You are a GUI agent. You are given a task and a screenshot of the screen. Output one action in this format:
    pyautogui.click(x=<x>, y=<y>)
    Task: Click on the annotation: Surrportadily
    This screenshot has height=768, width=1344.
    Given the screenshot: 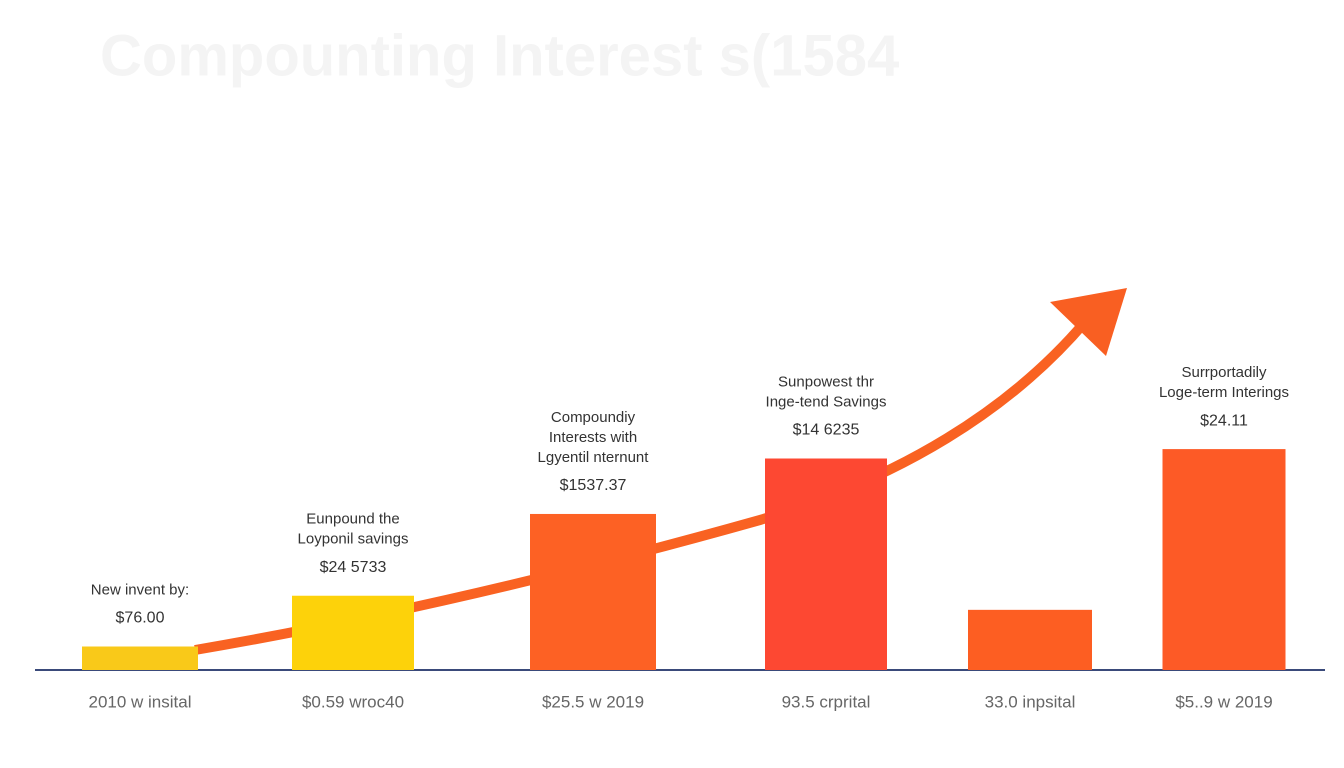 What is the action you would take?
    pyautogui.click(x=1224, y=372)
    